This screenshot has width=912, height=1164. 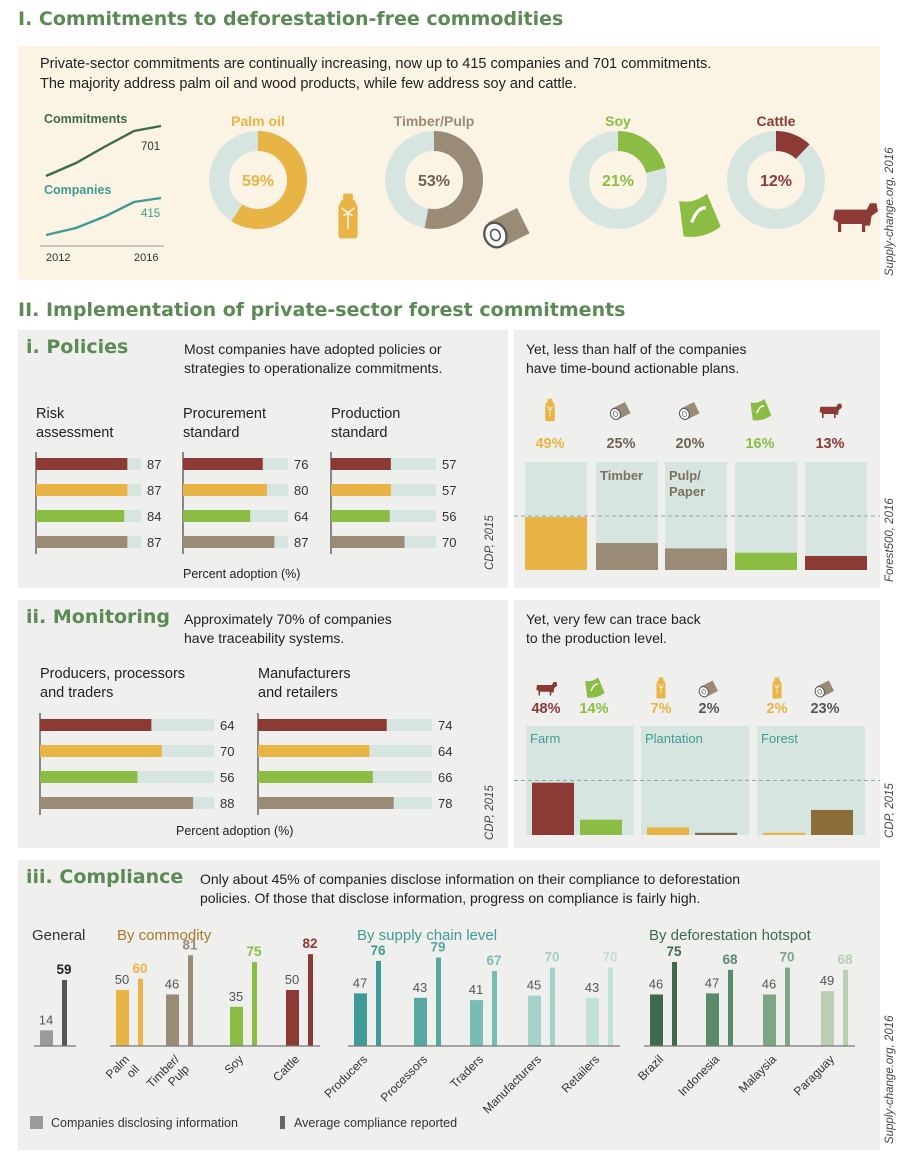 What do you see at coordinates (112, 674) in the screenshot?
I see `group-label-line1: Producers, processors` at bounding box center [112, 674].